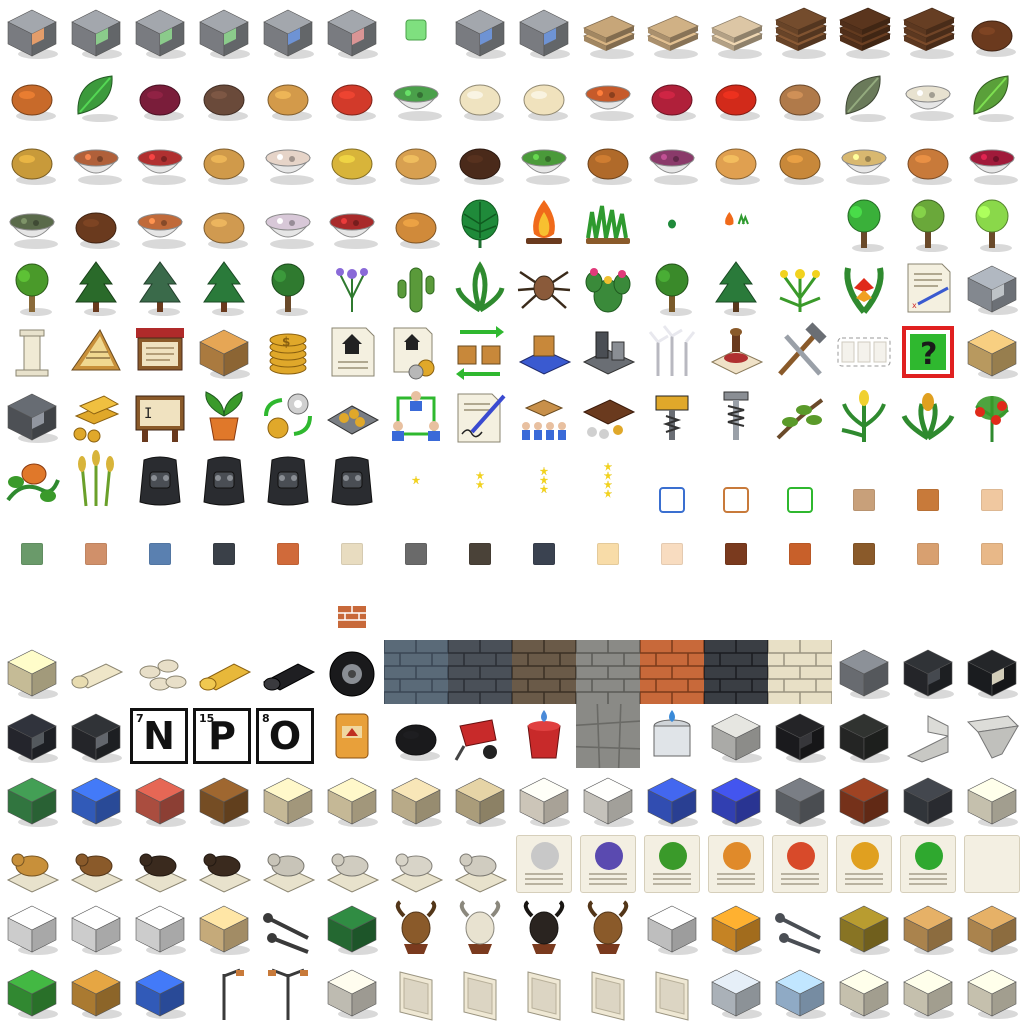  I want to click on small-fire-icon, so click(736, 224).